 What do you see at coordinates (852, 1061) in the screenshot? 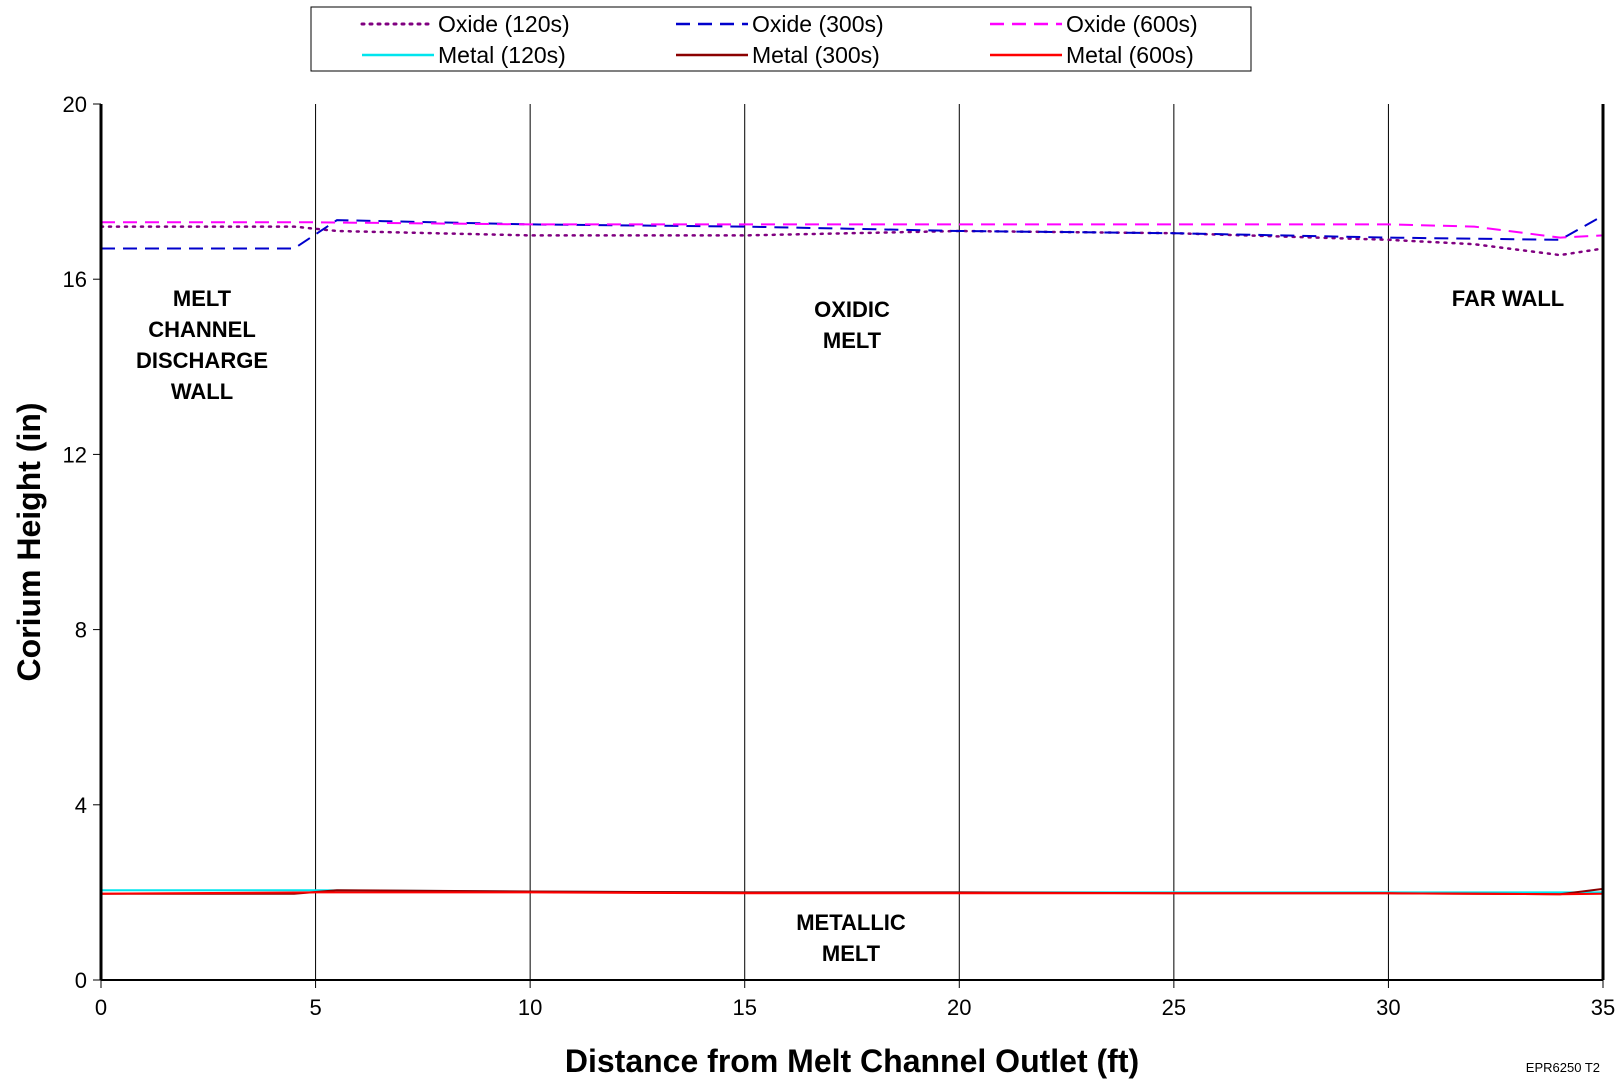
I see `x-axis-title: Distance from Melt Channel Outlet (ft)` at bounding box center [852, 1061].